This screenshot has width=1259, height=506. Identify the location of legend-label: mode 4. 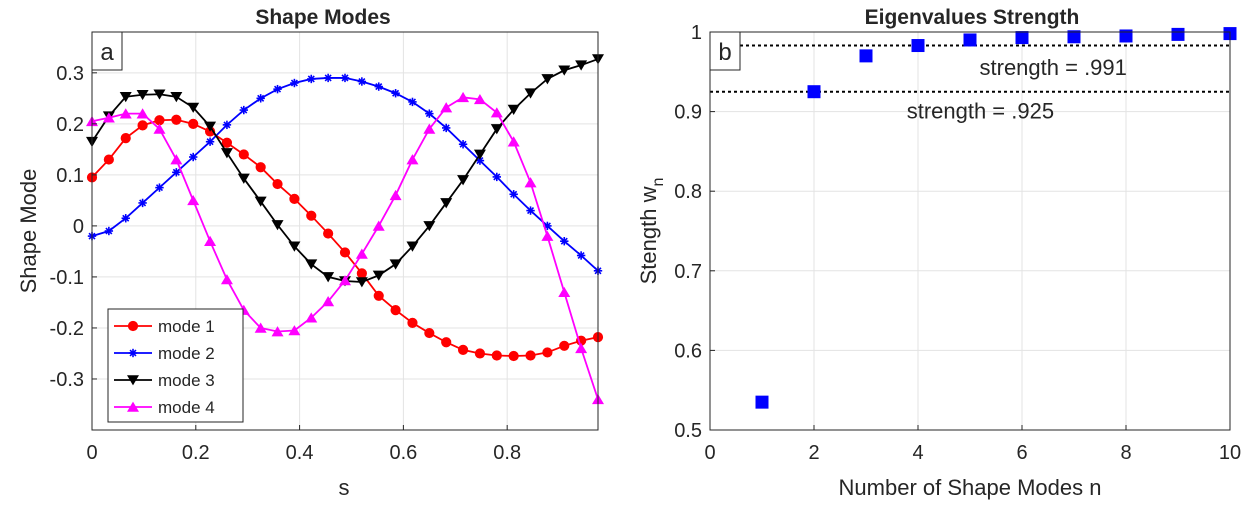
(186, 407).